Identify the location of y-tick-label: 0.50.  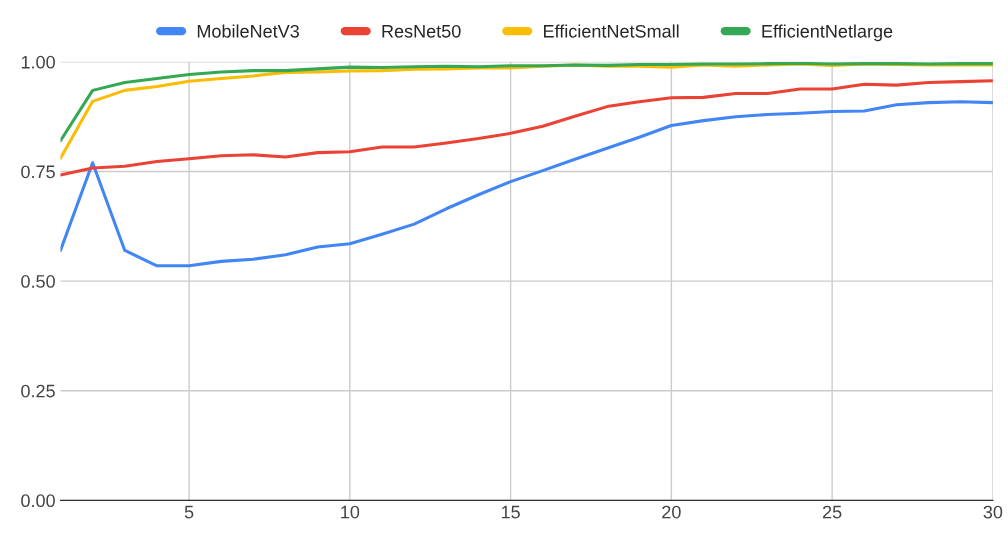
(38, 281).